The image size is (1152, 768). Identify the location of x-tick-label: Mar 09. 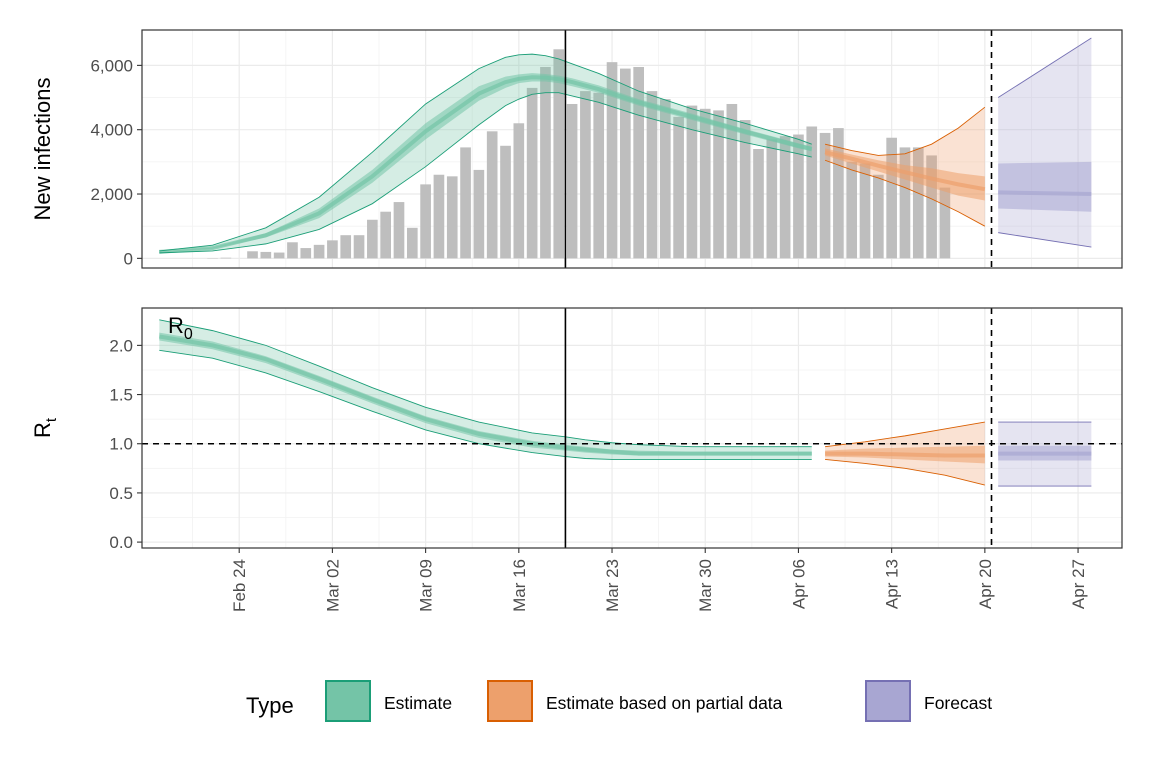
(426, 585).